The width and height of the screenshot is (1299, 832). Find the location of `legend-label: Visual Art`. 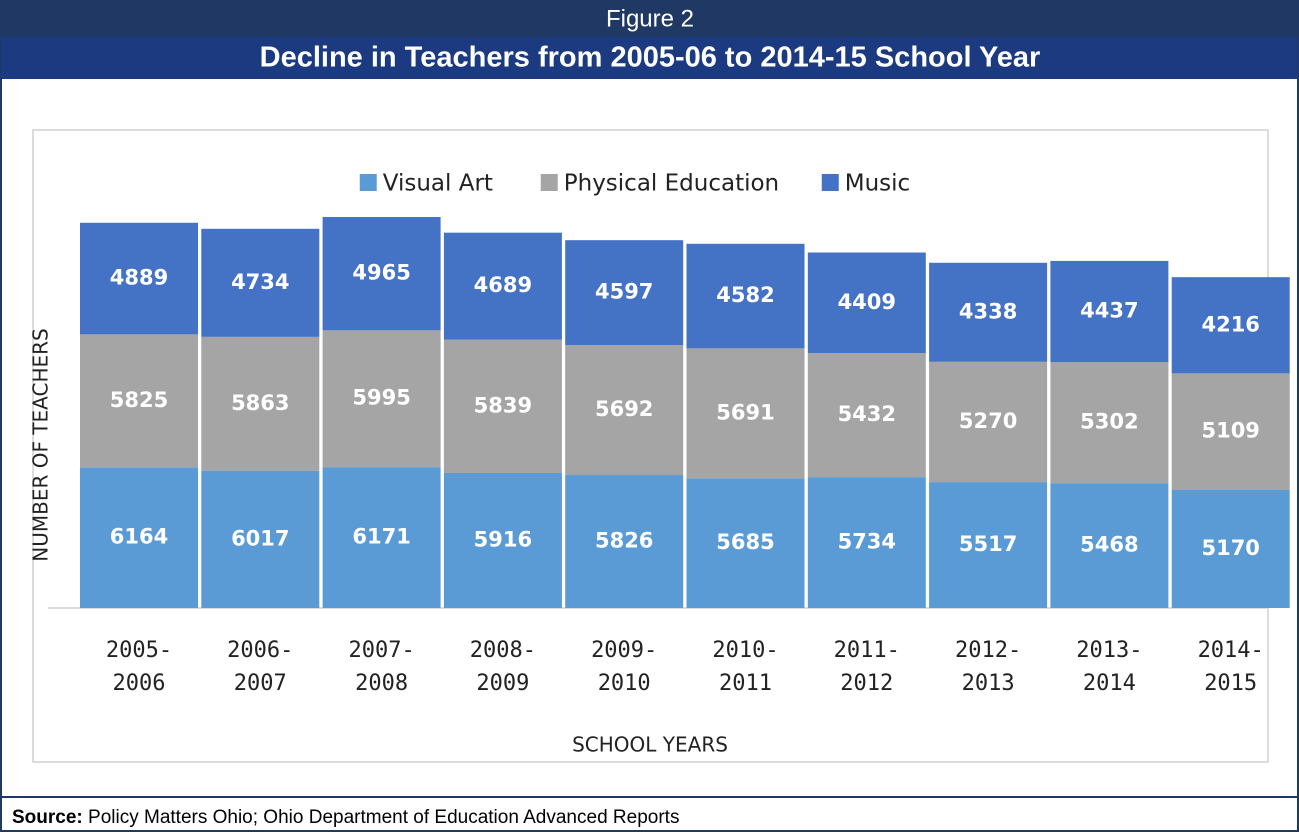

legend-label: Visual Art is located at coordinates (438, 184).